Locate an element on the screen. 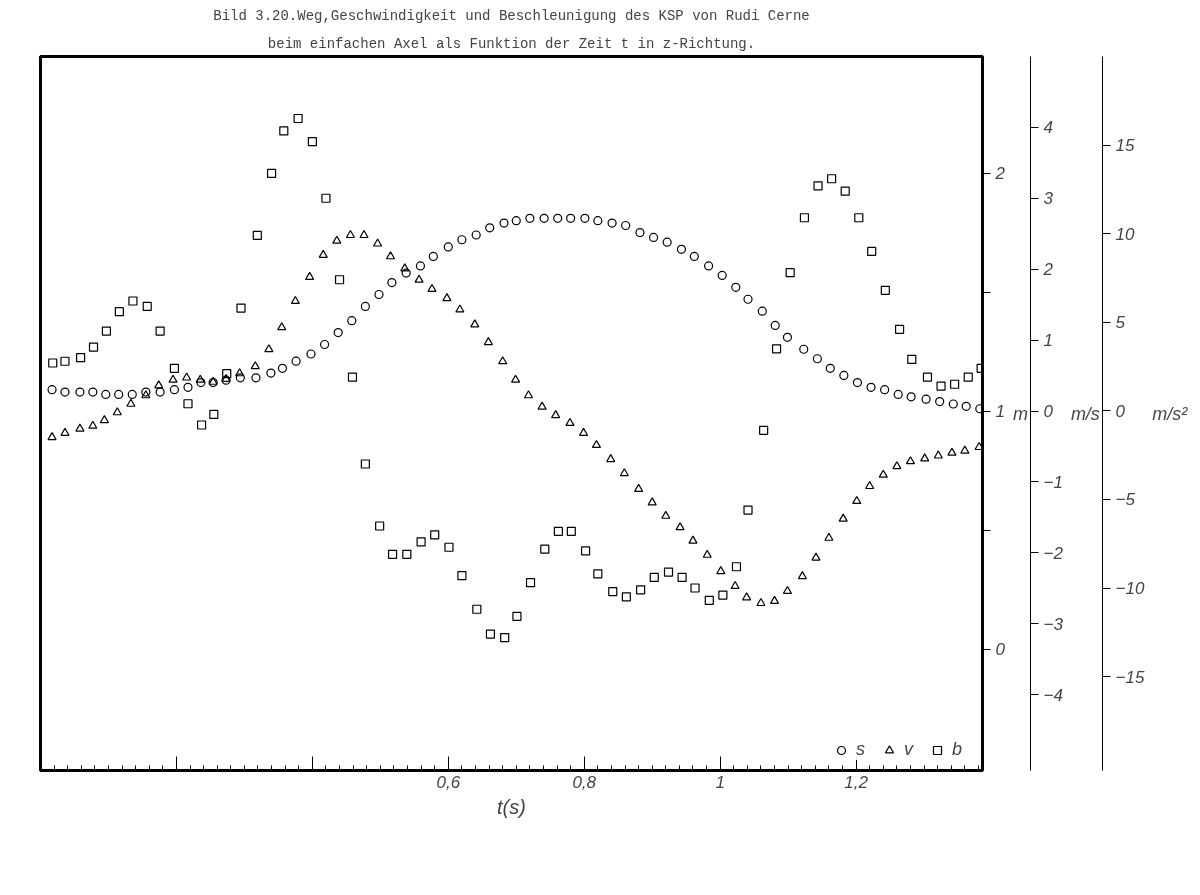 The height and width of the screenshot is (895, 1200). x-axis-title: t(s) is located at coordinates (511, 806).